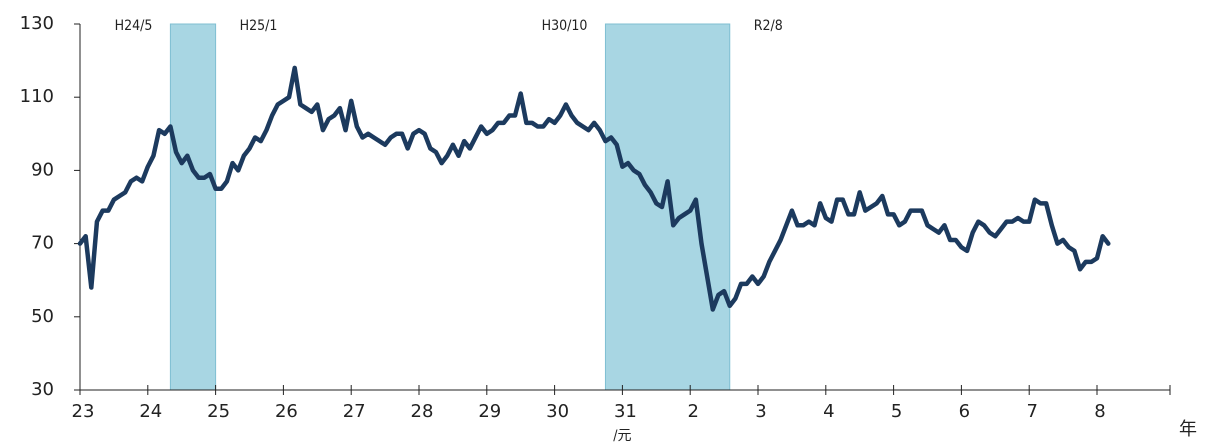  What do you see at coordinates (1099, 411) in the screenshot?
I see `x-tick-label: 8` at bounding box center [1099, 411].